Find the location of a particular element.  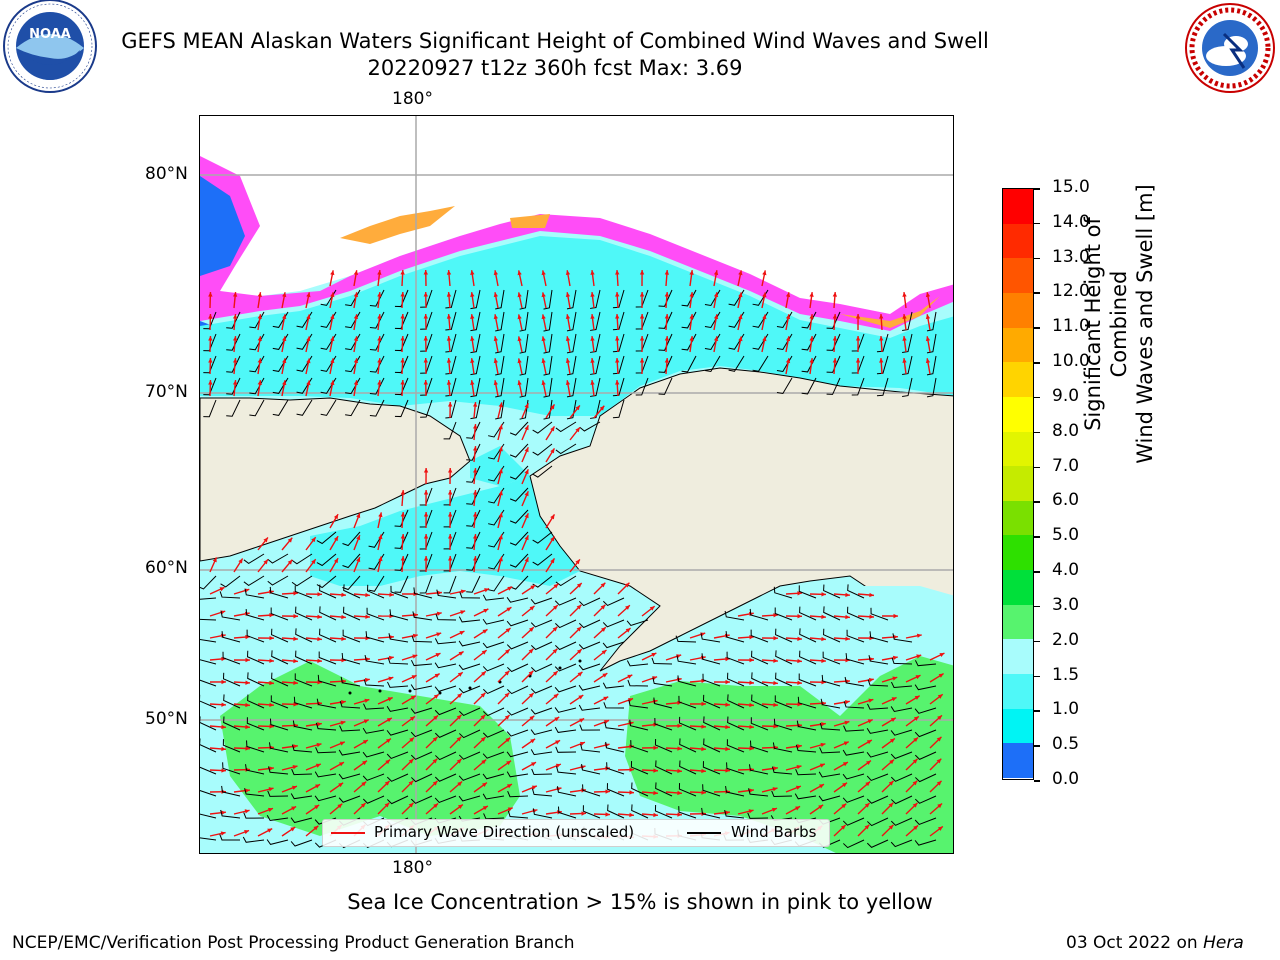

colorbar-tick-label: 10.0 is located at coordinates (1071, 361).